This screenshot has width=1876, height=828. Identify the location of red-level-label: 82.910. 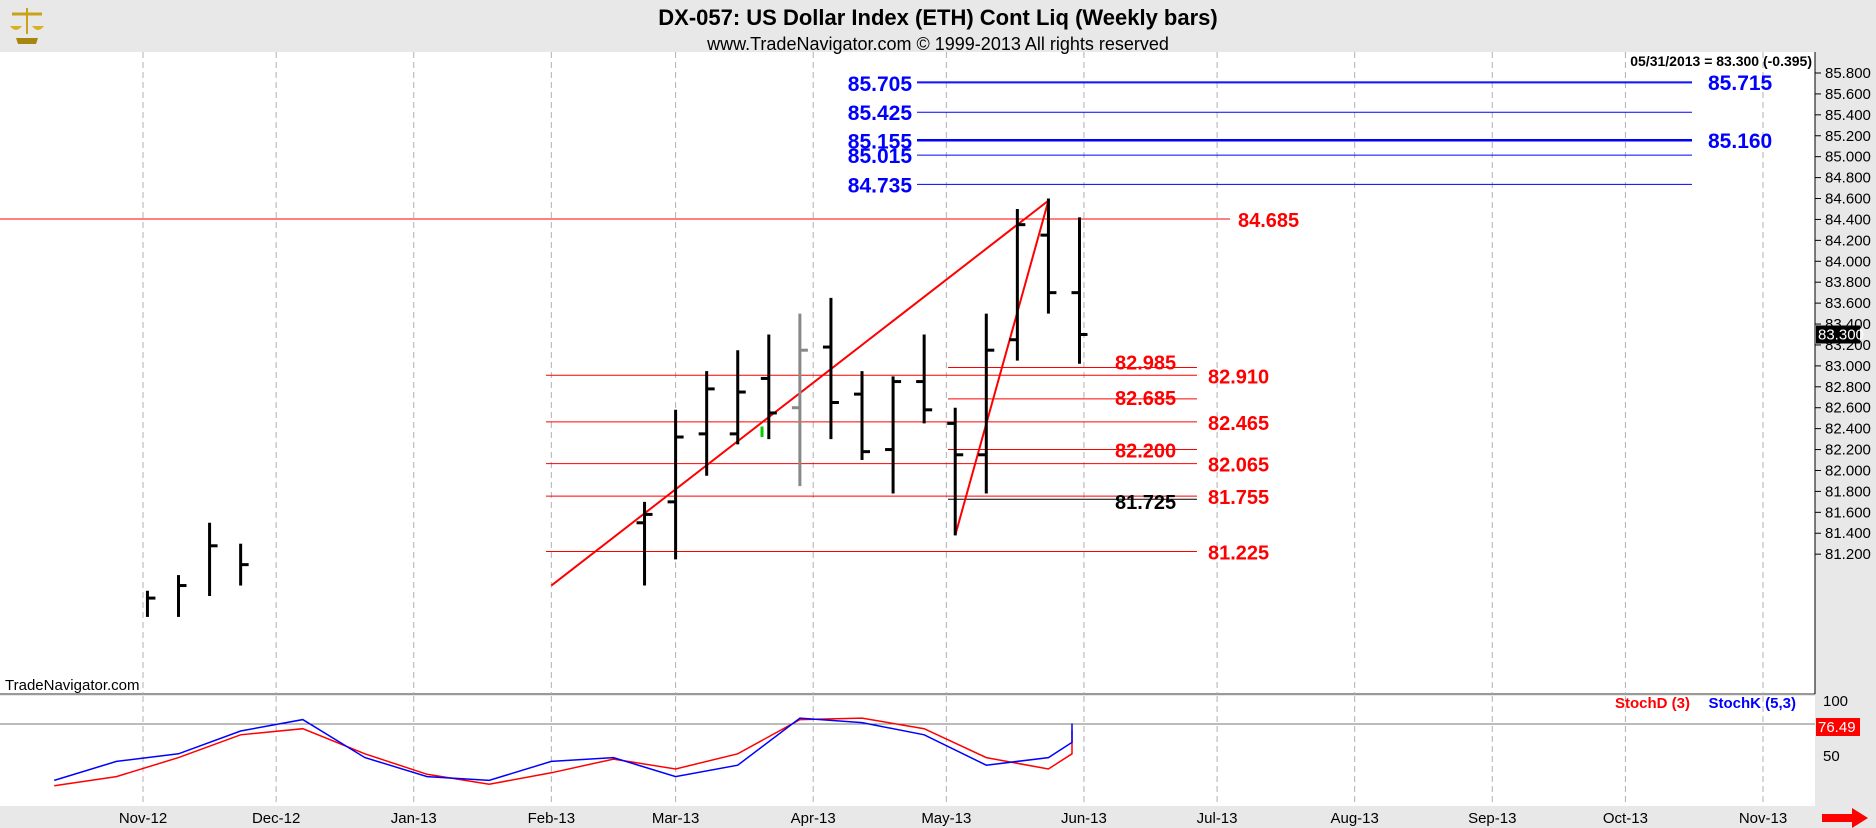
(1238, 377).